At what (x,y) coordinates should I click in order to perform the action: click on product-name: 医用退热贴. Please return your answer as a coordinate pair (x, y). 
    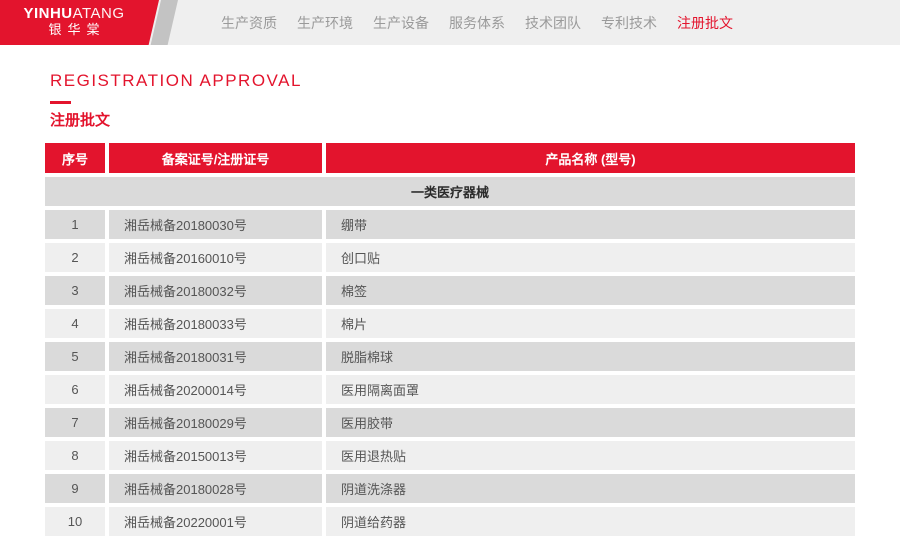
    Looking at the image, I should click on (590, 455).